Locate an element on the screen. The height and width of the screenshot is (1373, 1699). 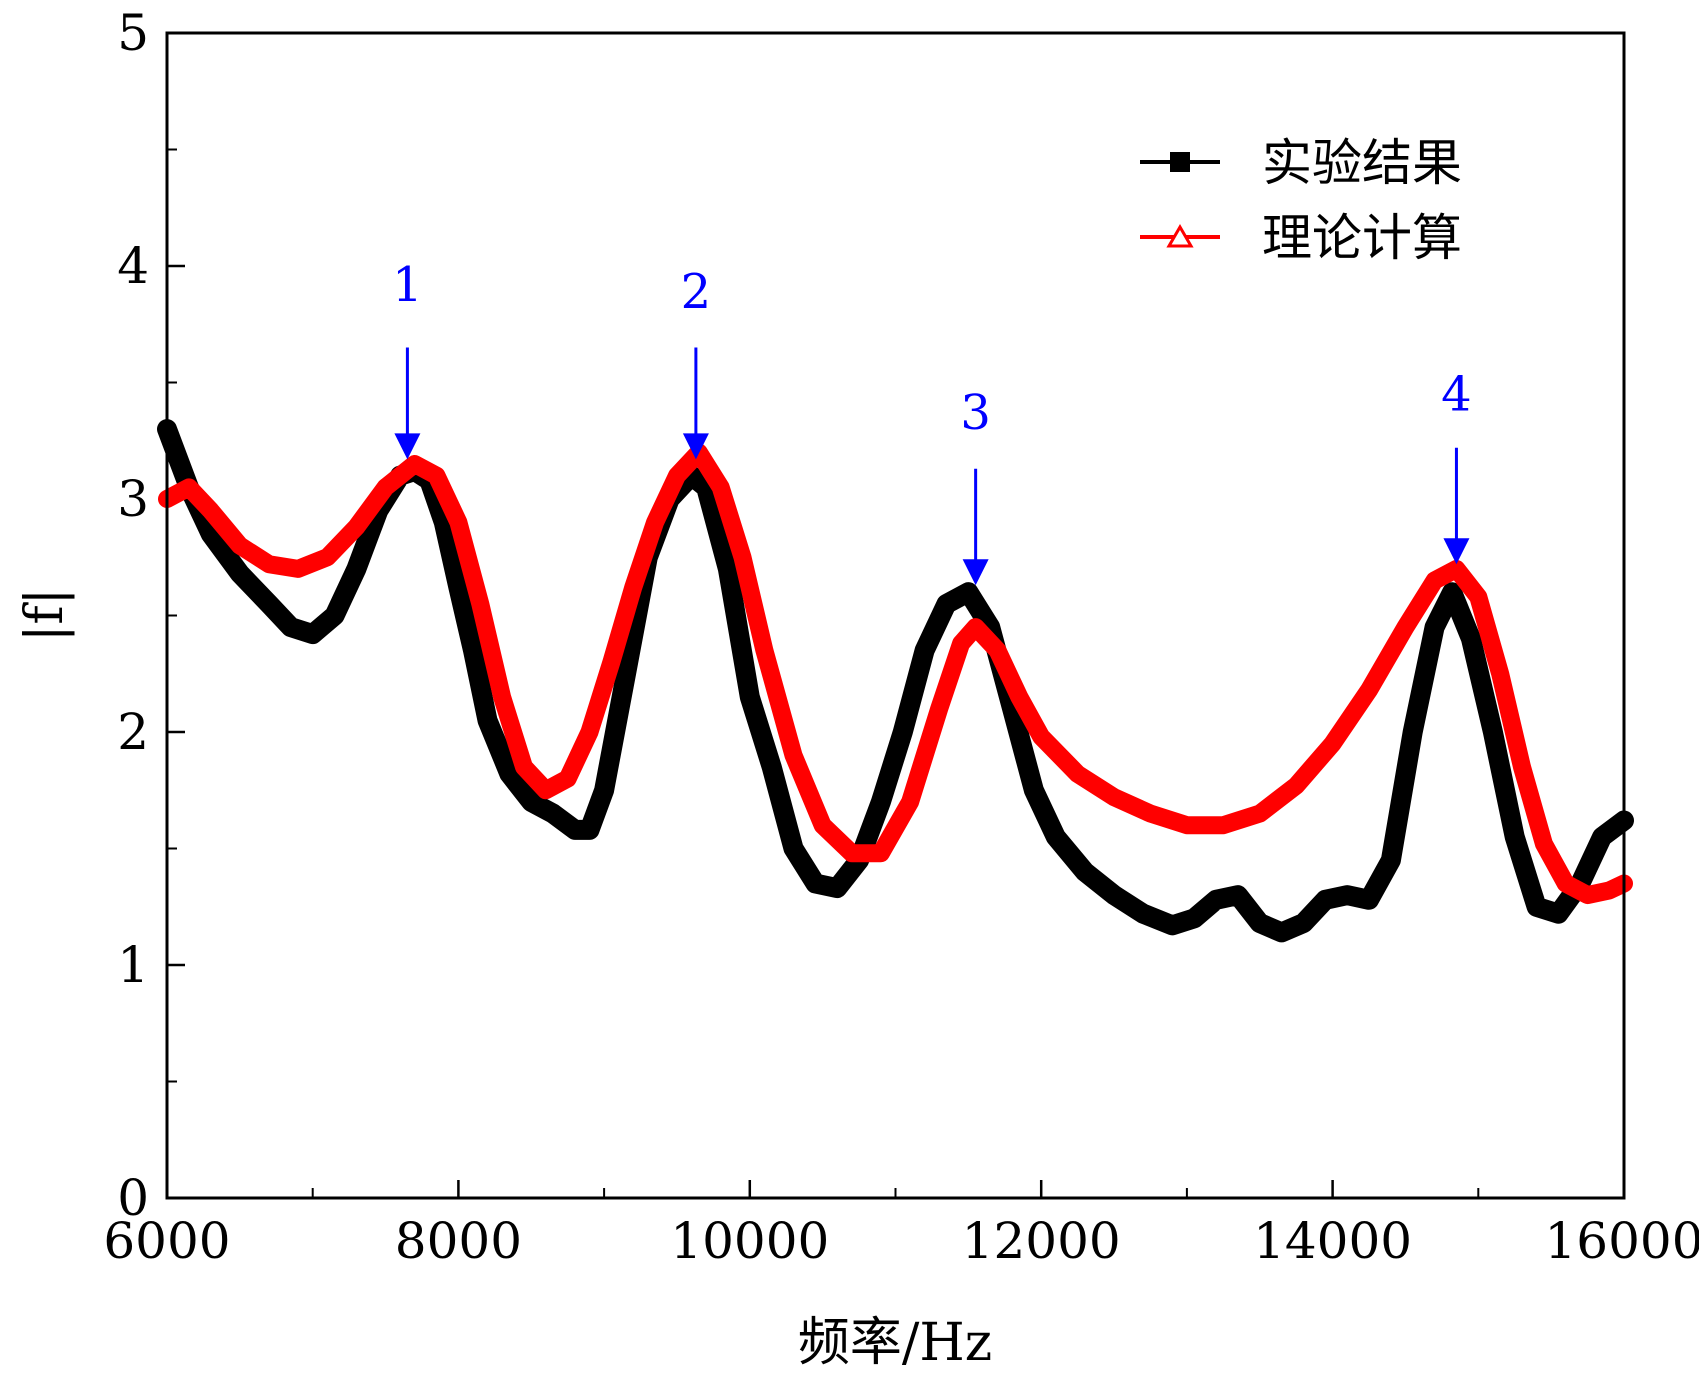
x-axis-title: 频率/Hz is located at coordinates (895, 1343).